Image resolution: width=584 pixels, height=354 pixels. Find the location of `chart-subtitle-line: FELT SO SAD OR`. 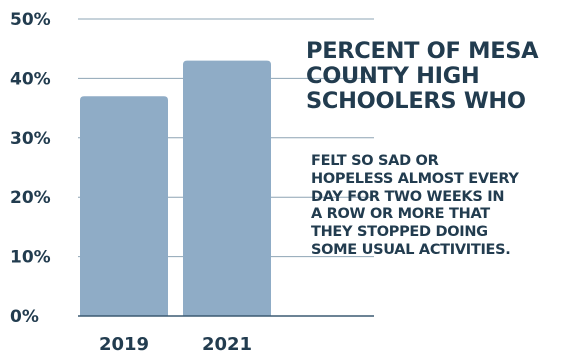

chart-subtitle-line: FELT SO SAD OR is located at coordinates (375, 161).